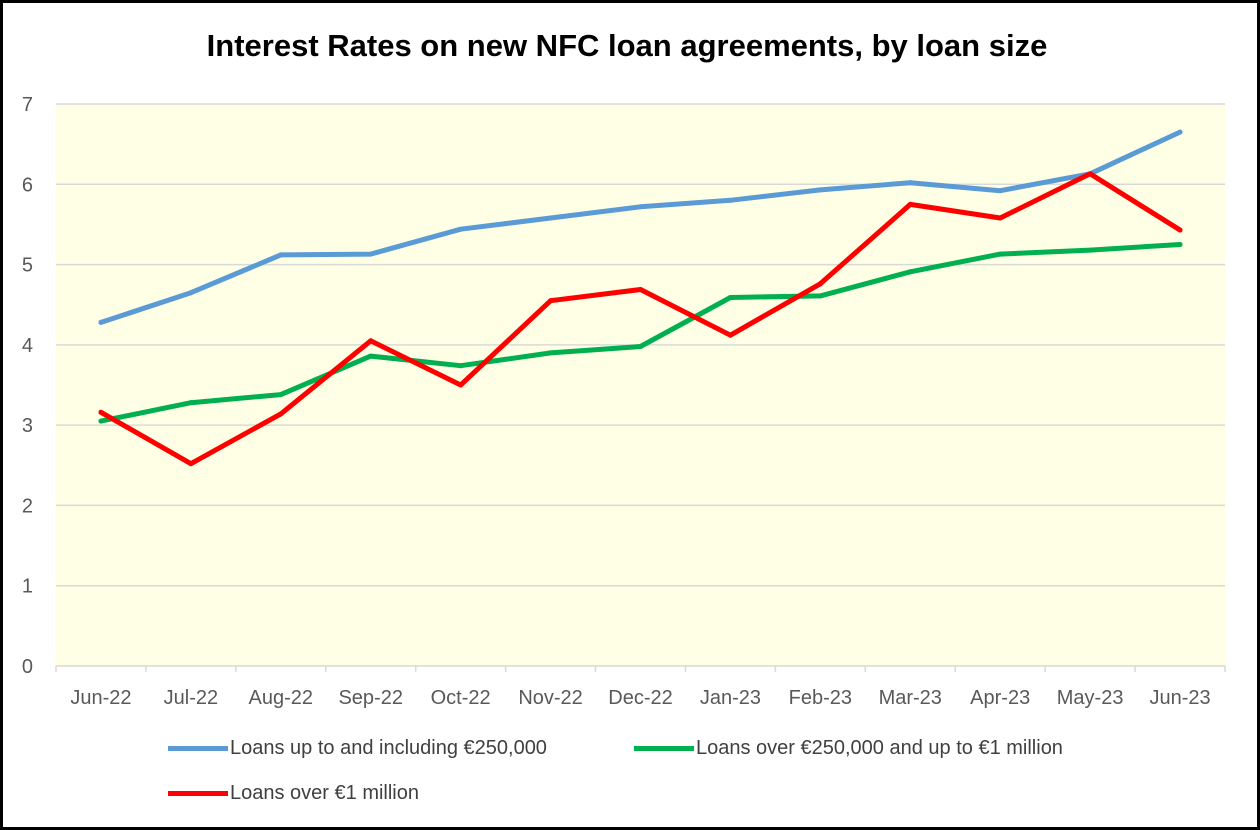 Image resolution: width=1260 pixels, height=830 pixels. Describe the element at coordinates (27, 587) in the screenshot. I see `y-tick-label: 1` at that location.